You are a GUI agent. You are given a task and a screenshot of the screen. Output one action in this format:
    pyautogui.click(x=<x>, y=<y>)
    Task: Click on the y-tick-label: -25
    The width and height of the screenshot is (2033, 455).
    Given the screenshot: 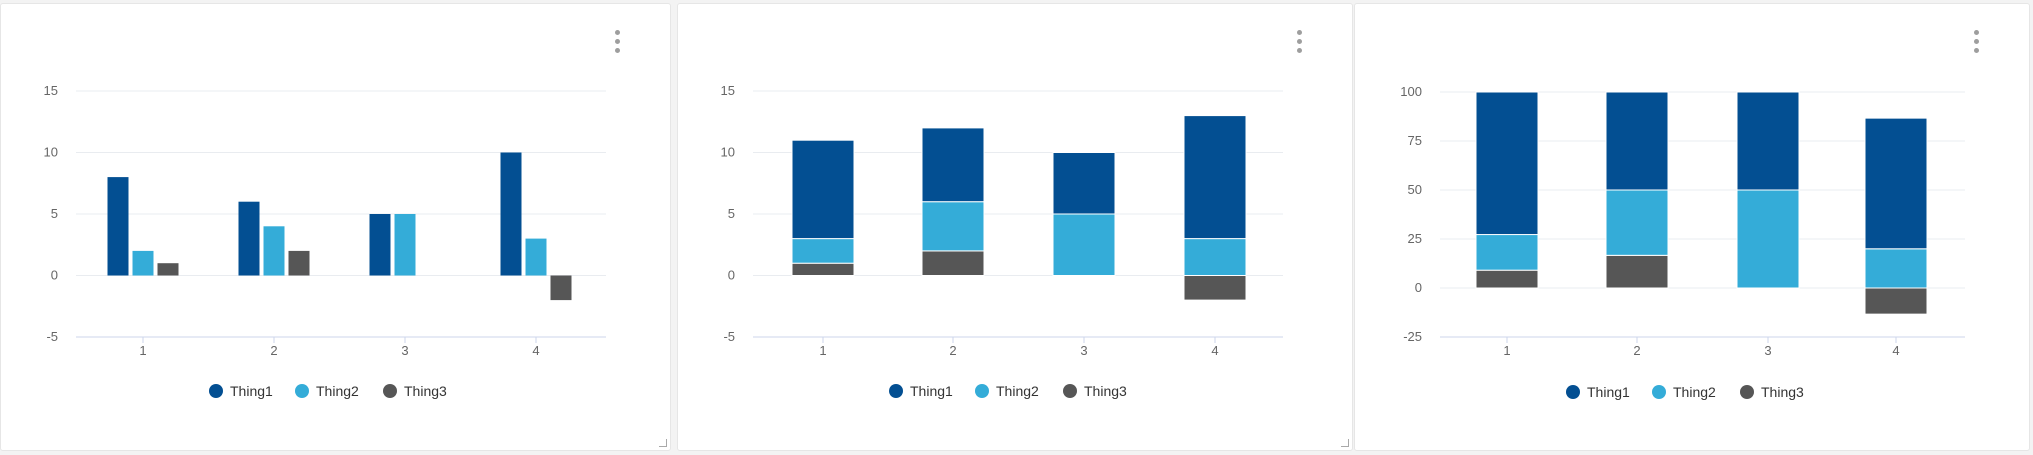 What is the action you would take?
    pyautogui.click(x=1412, y=336)
    